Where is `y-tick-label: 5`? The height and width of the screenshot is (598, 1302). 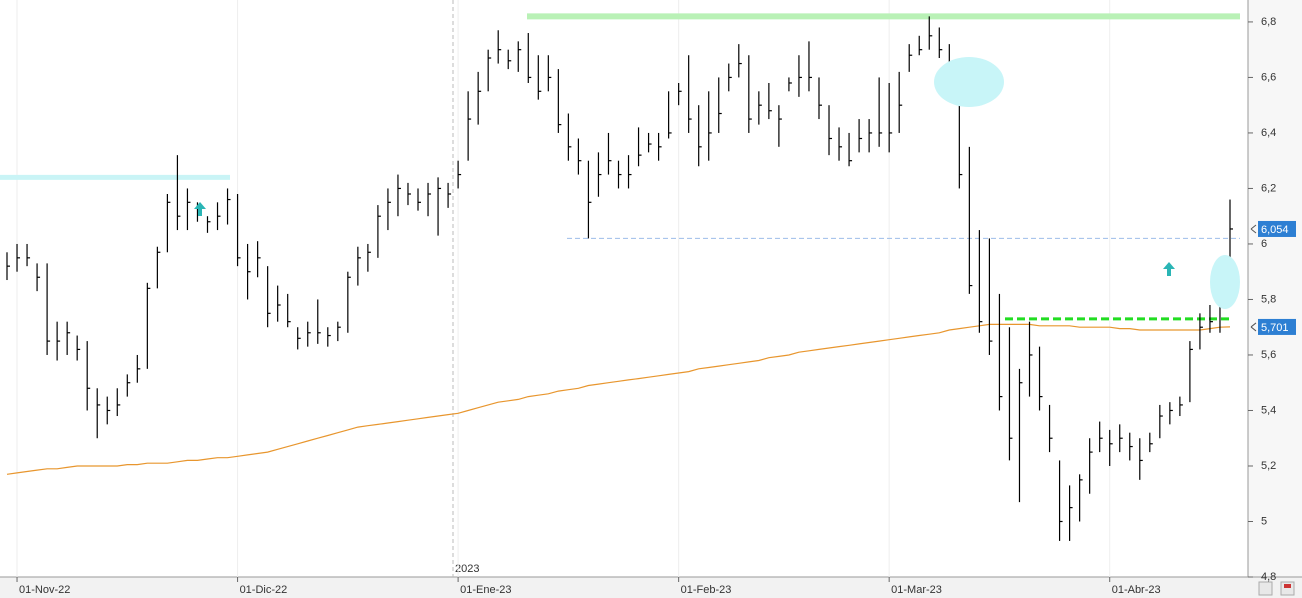 y-tick-label: 5 is located at coordinates (1264, 521).